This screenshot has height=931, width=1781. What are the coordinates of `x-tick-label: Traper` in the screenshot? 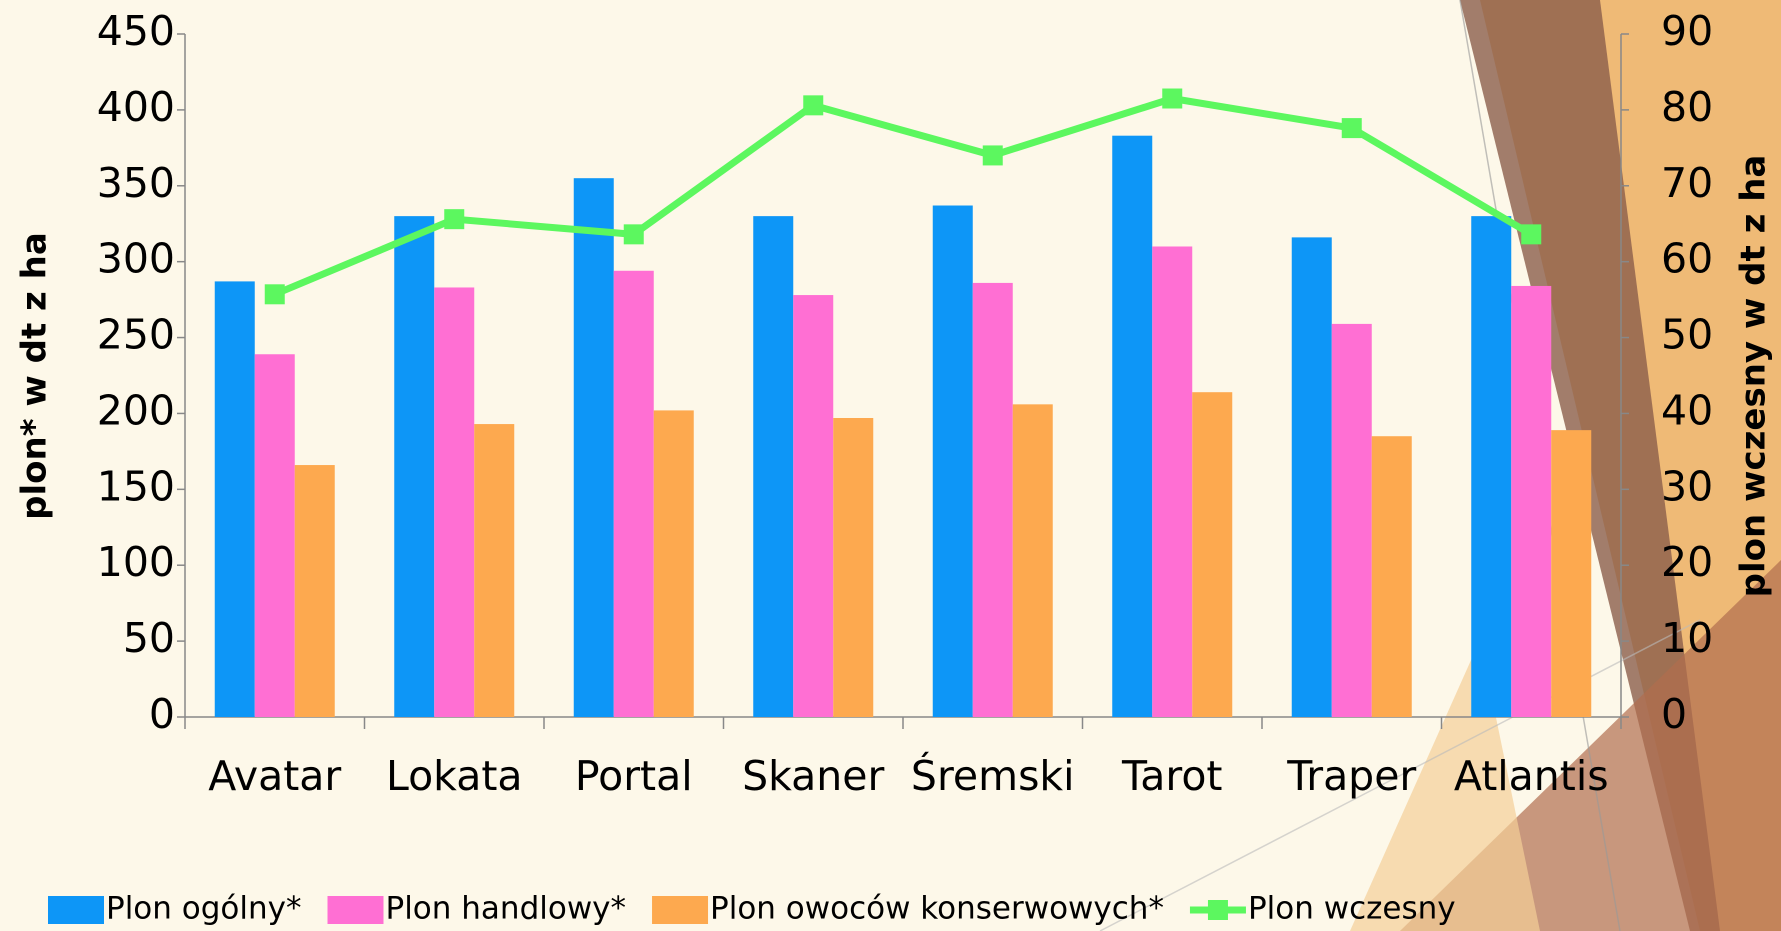 It's located at (1351, 776).